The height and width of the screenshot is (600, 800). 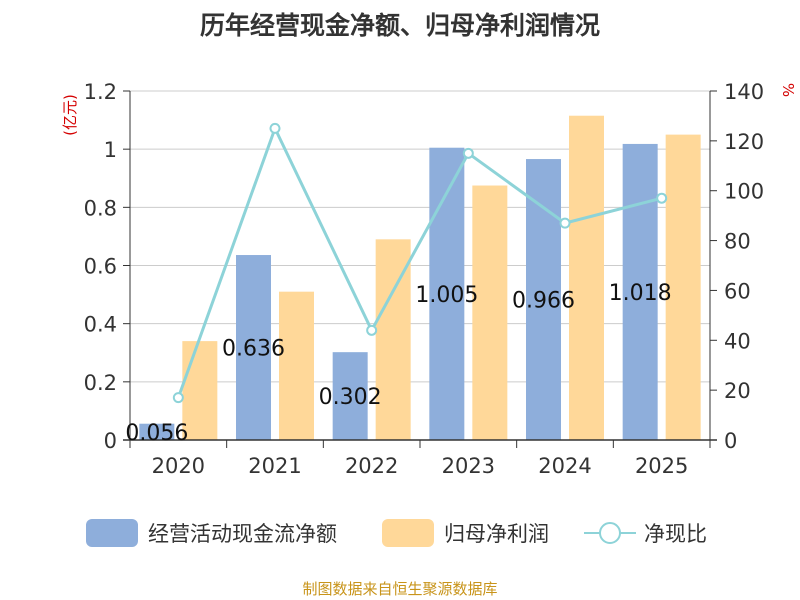 What do you see at coordinates (737, 341) in the screenshot?
I see `y-right-tick-label: 40` at bounding box center [737, 341].